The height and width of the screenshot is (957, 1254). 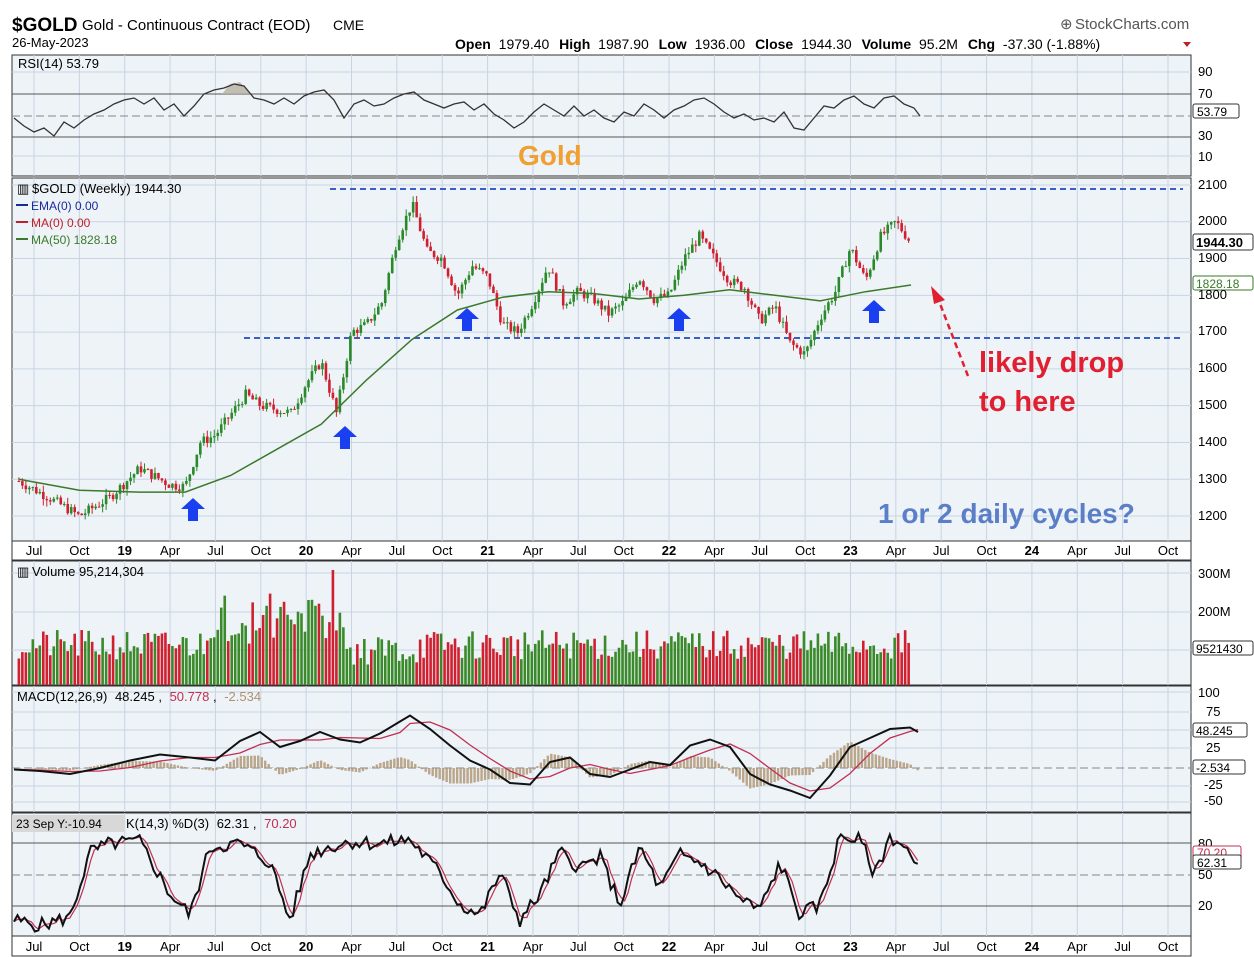 What do you see at coordinates (467, 110) in the screenshot?
I see `rsi-line` at bounding box center [467, 110].